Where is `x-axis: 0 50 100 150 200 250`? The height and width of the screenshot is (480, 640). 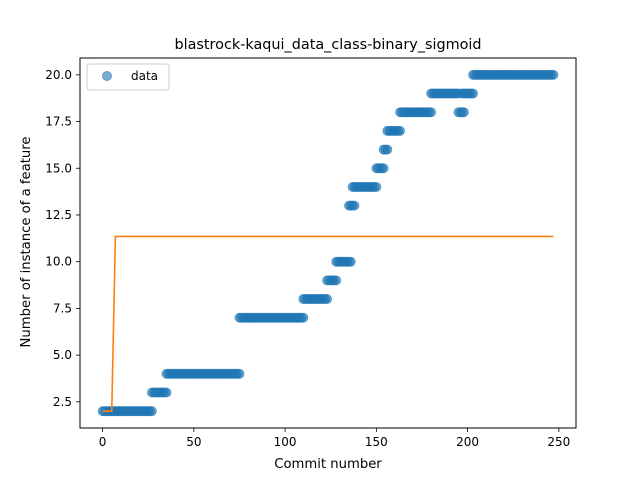 x-axis: 0 50 100 150 200 250 is located at coordinates (334, 438).